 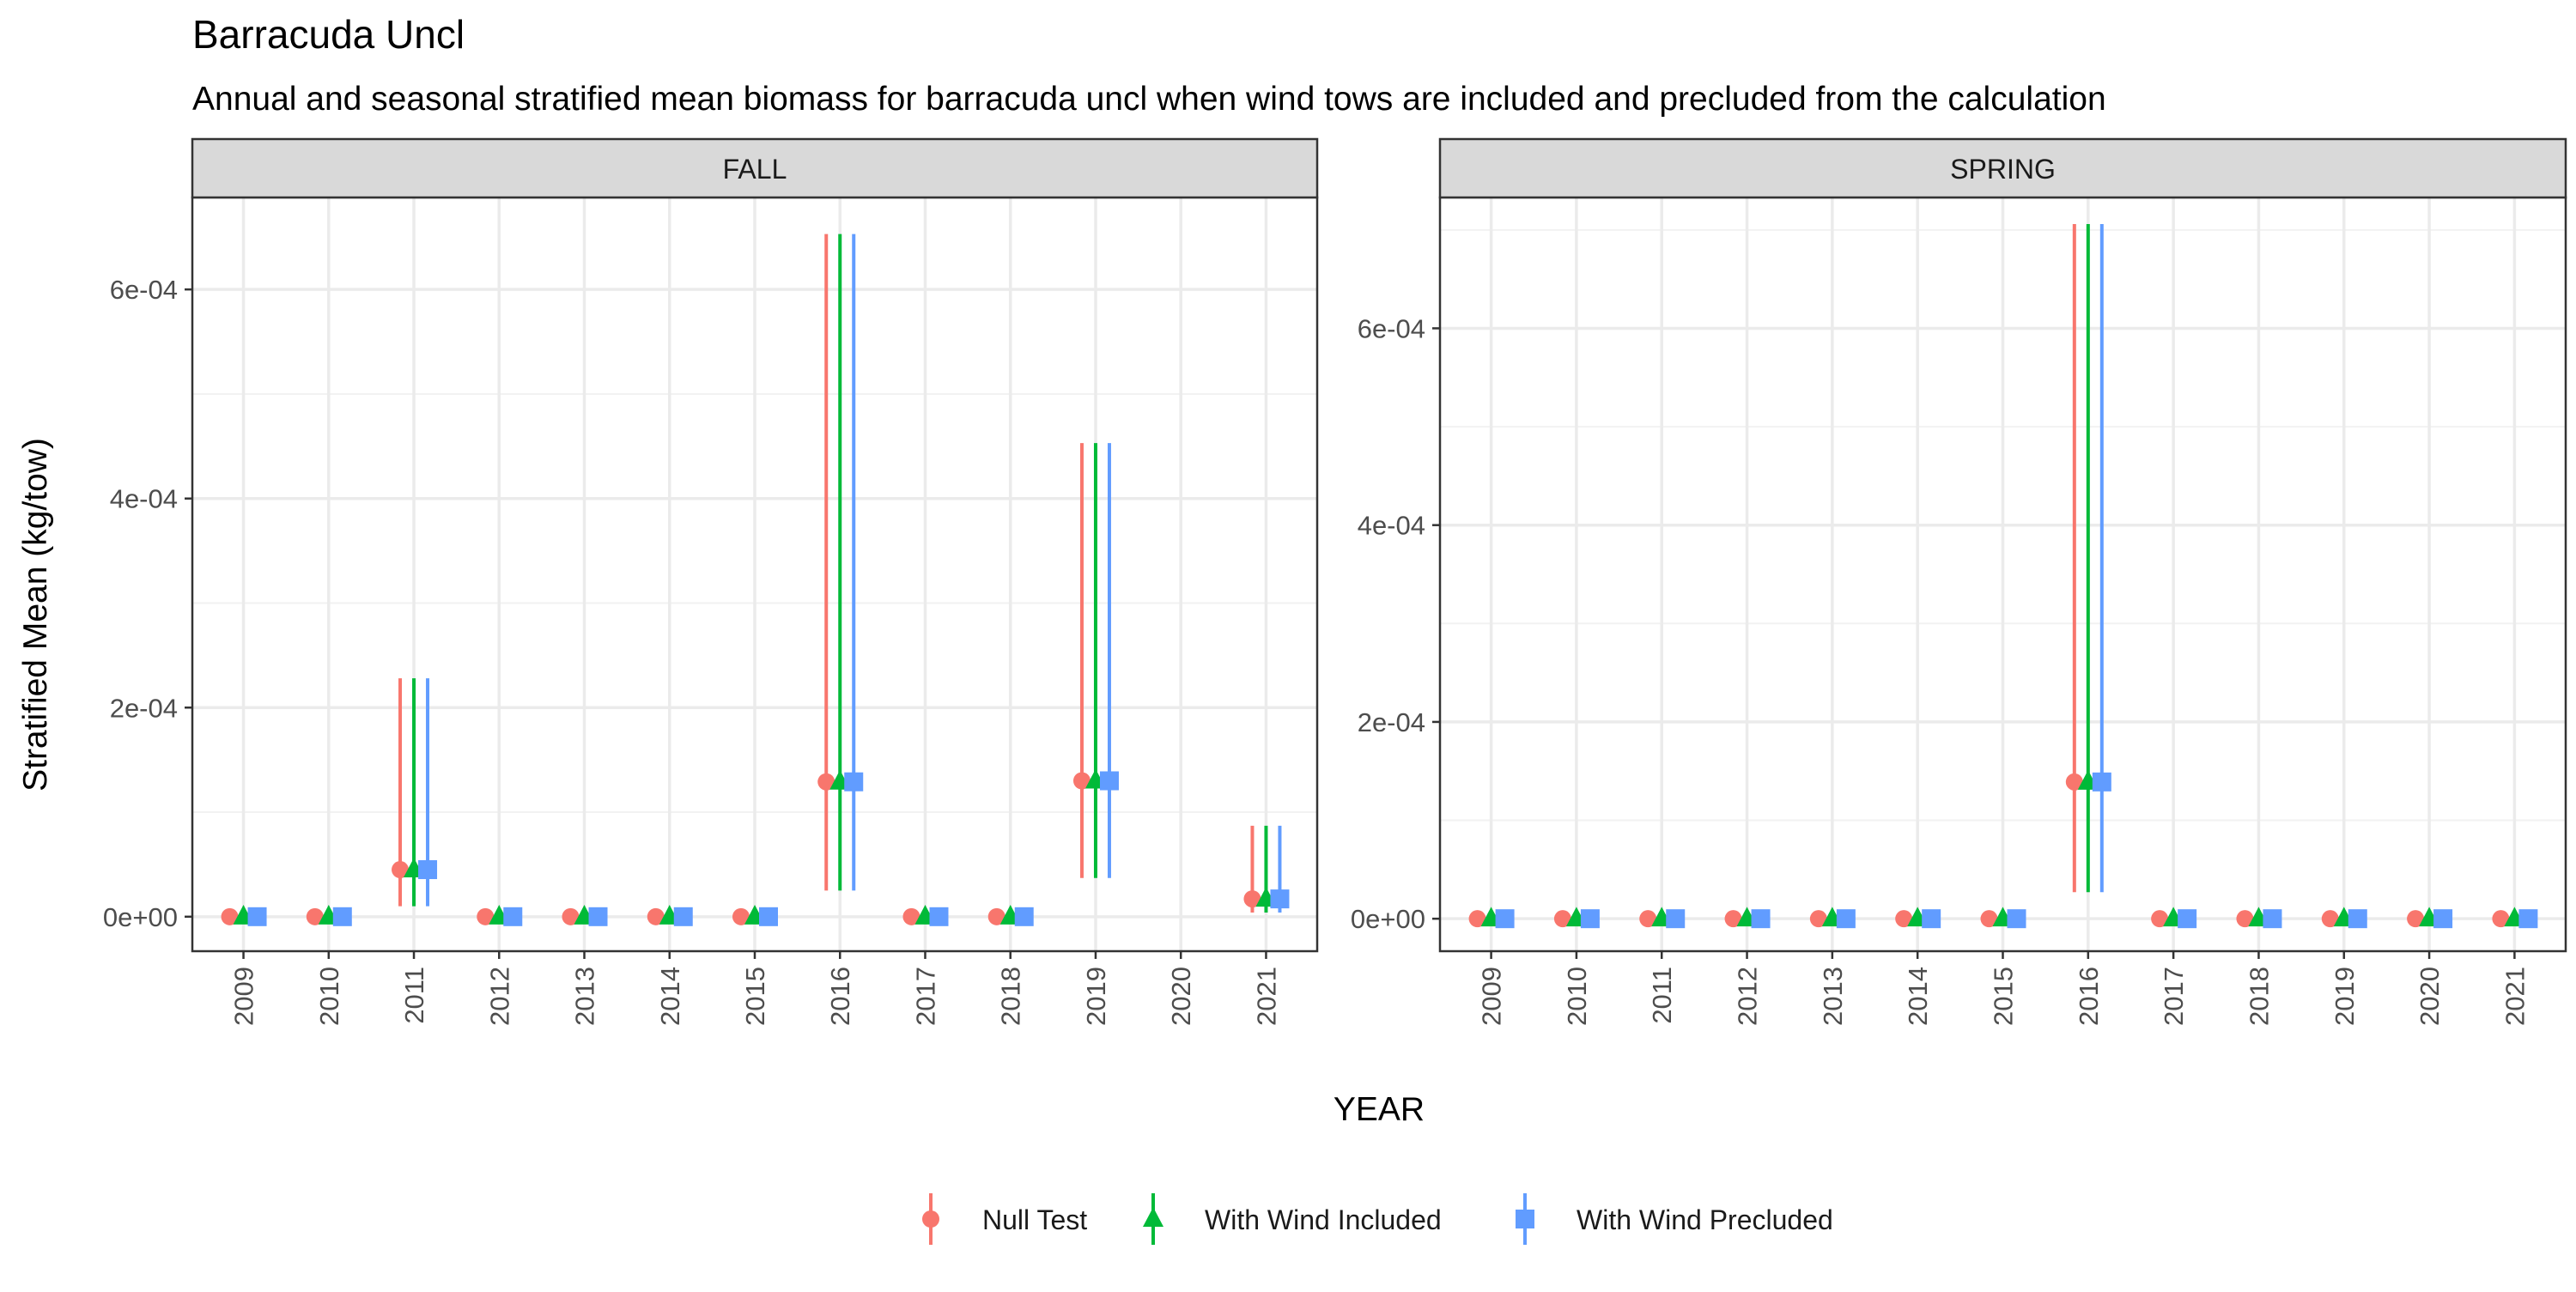 What do you see at coordinates (2345, 996) in the screenshot?
I see `x-tick-label: 2019` at bounding box center [2345, 996].